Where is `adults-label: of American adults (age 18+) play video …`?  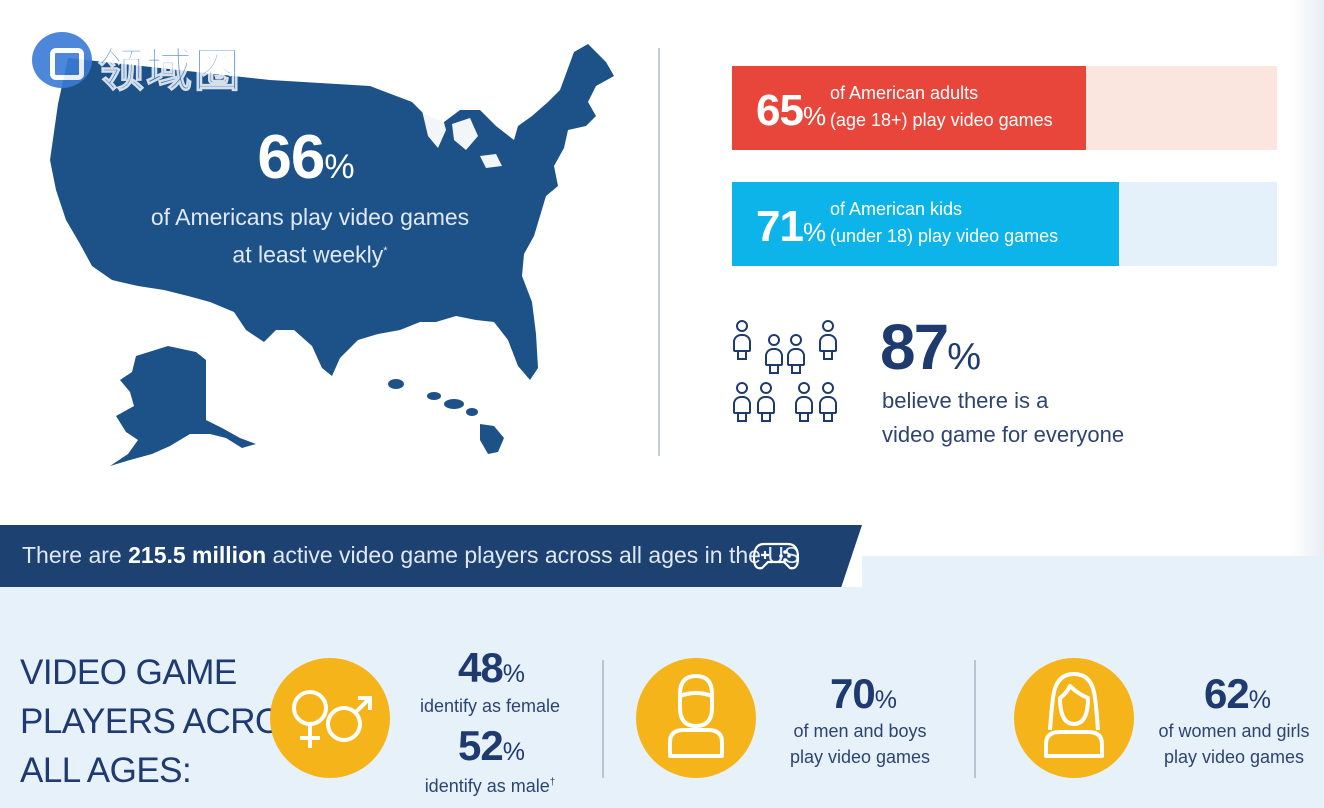
adults-label: of American adults (age 18+) play video … is located at coordinates (941, 107).